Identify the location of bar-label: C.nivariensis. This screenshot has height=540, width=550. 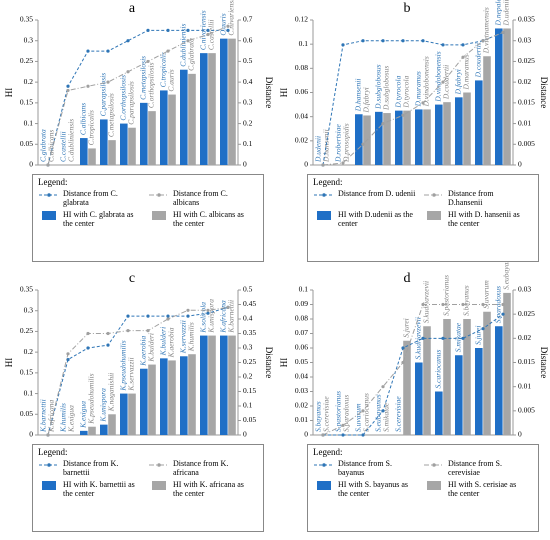
(231, 18).